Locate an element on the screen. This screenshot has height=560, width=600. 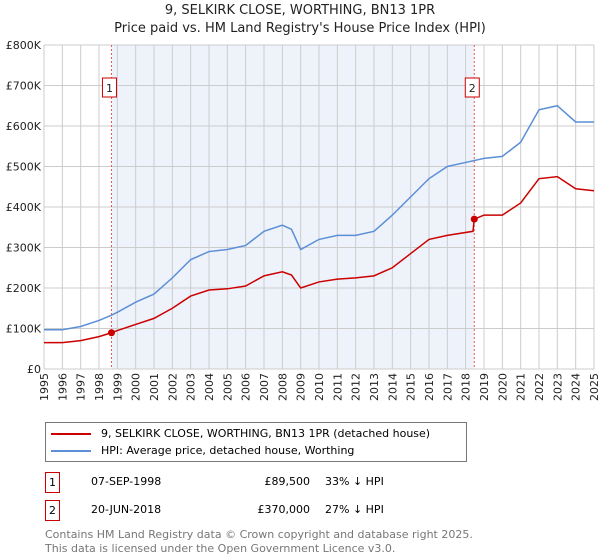
y-tick-label: £500K is located at coordinates (24, 167).